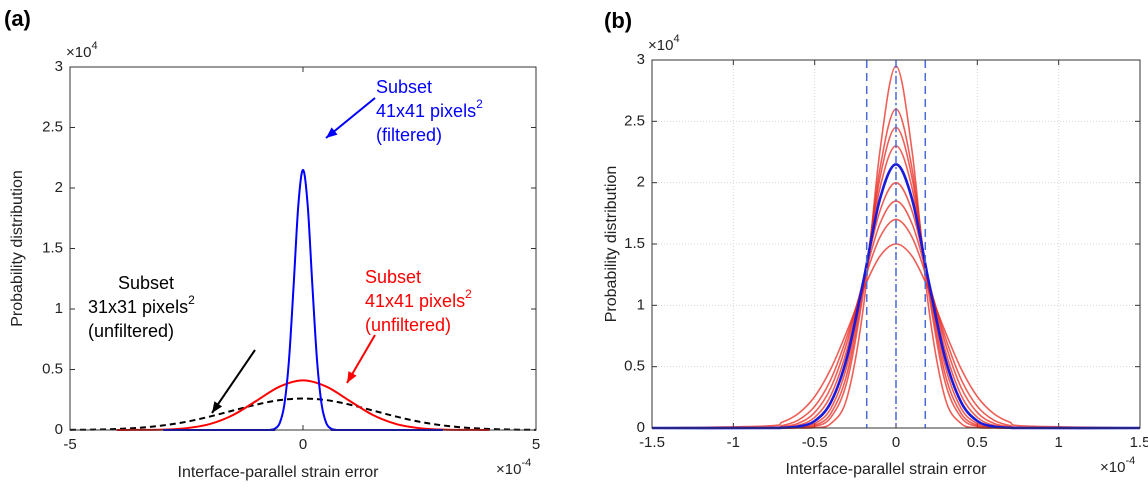 This screenshot has height=488, width=1148. Describe the element at coordinates (69, 444) in the screenshot. I see `x-tick-label: -5` at that location.